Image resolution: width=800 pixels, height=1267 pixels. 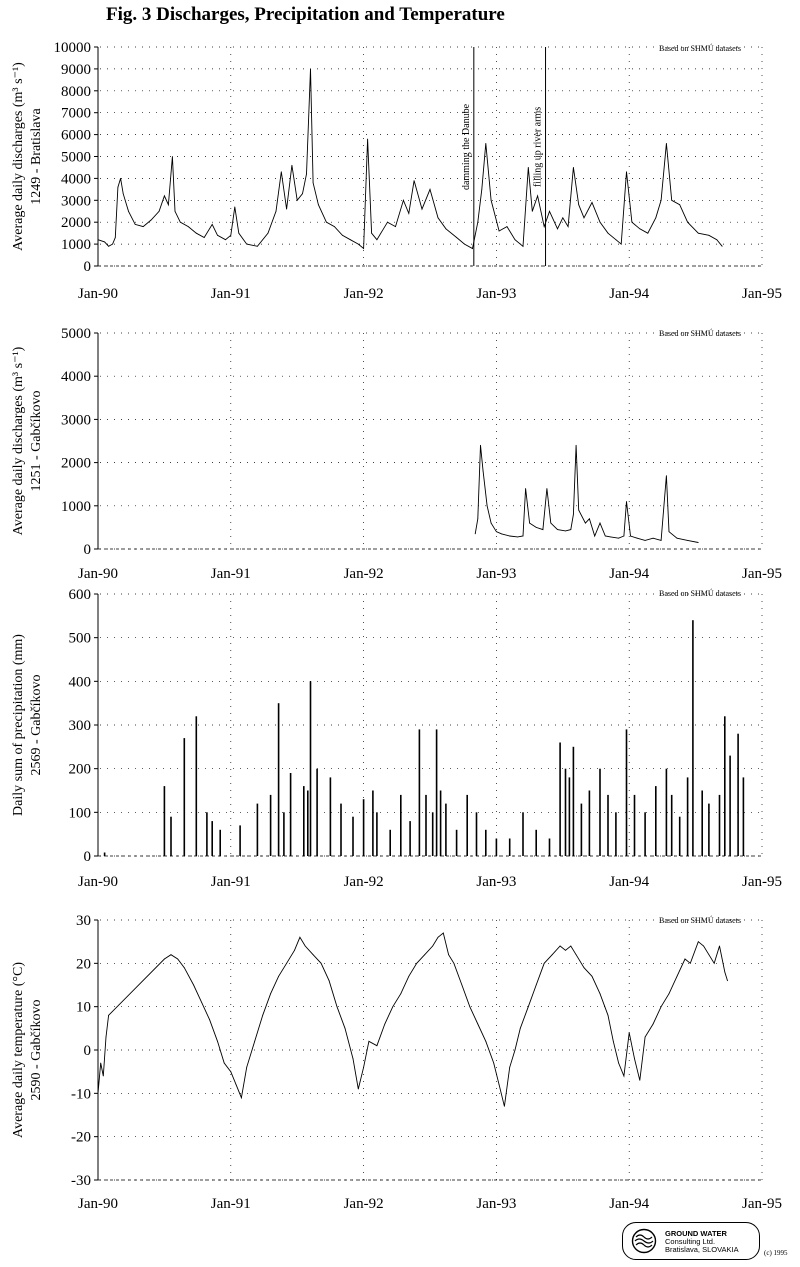 I want to click on x-tick-label: Jan-95, so click(x=762, y=882).